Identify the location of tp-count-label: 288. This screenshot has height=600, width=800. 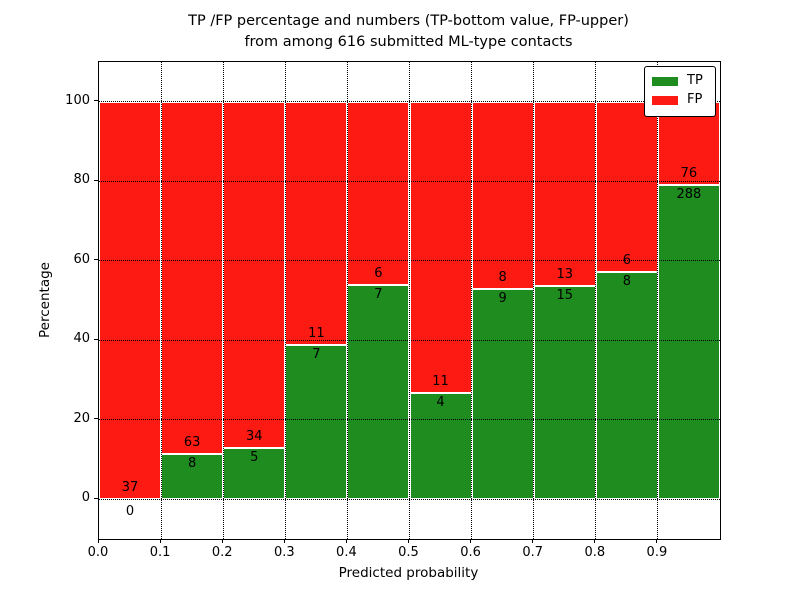
(689, 194).